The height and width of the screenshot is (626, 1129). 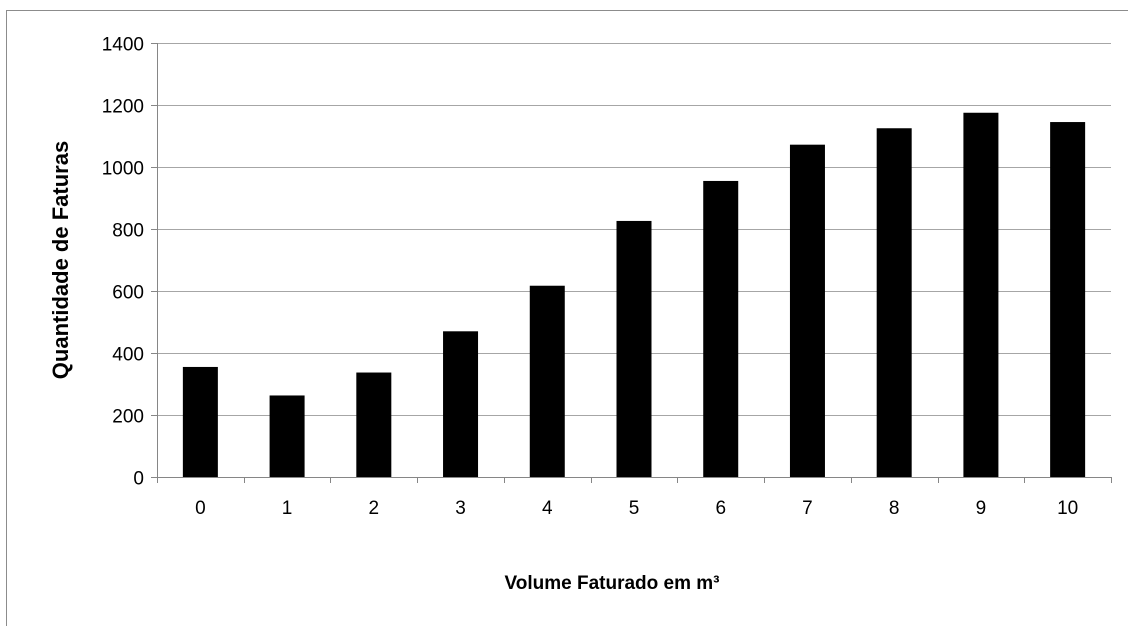 What do you see at coordinates (128, 417) in the screenshot?
I see `y-tick-label: 200` at bounding box center [128, 417].